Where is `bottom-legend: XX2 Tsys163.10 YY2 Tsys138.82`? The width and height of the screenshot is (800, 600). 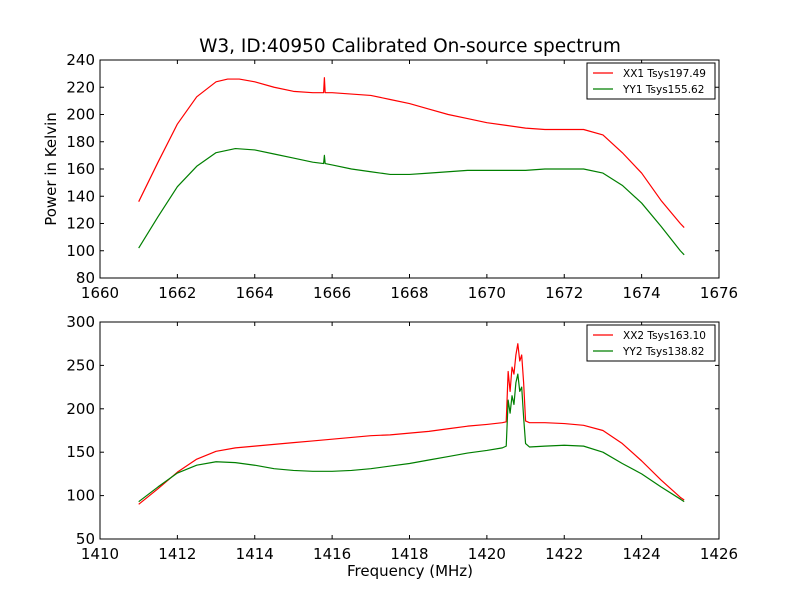
bottom-legend: XX2 Tsys163.10 YY2 Tsys138.82 is located at coordinates (651, 343).